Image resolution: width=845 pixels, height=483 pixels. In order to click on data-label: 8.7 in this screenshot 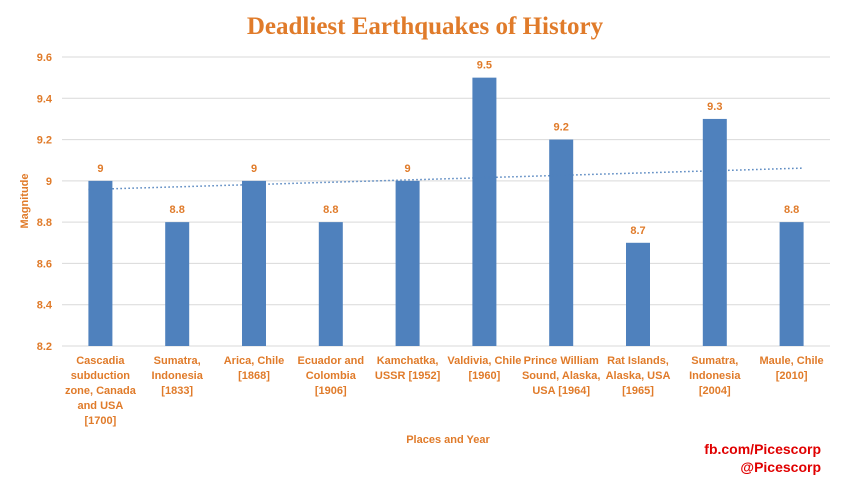, I will do `click(637, 231)`.